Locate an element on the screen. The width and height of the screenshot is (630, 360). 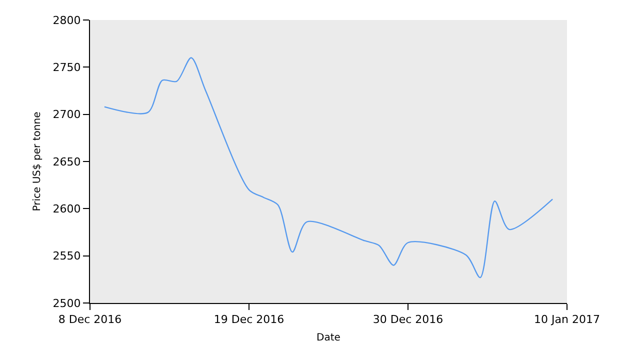
y-tick-label: 2800 is located at coordinates (66, 20).